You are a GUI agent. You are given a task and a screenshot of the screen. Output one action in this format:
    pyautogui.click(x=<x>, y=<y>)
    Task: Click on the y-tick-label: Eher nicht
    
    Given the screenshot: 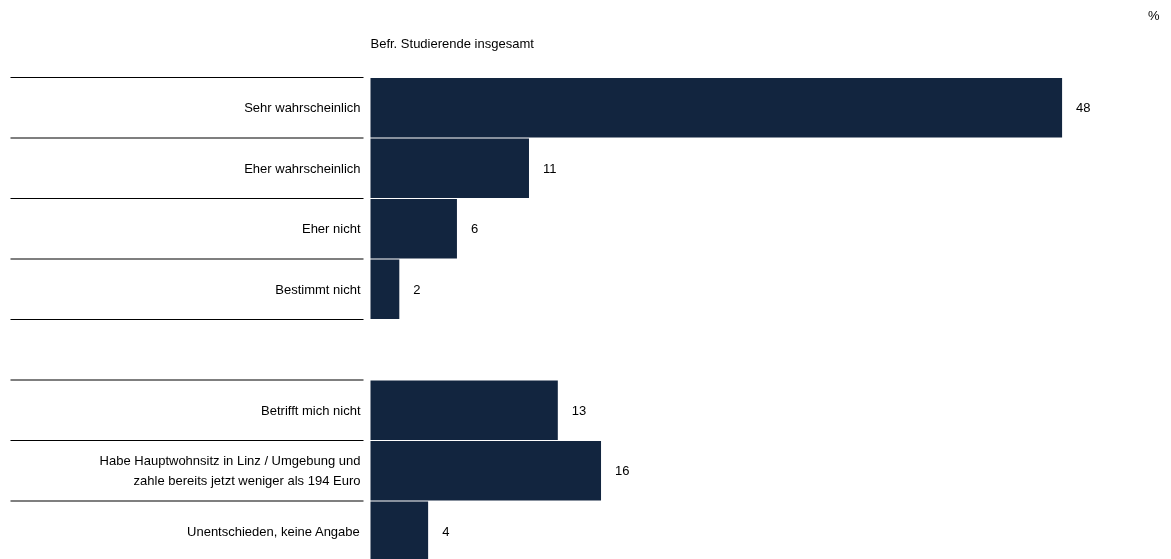 What is the action you would take?
    pyautogui.click(x=331, y=229)
    